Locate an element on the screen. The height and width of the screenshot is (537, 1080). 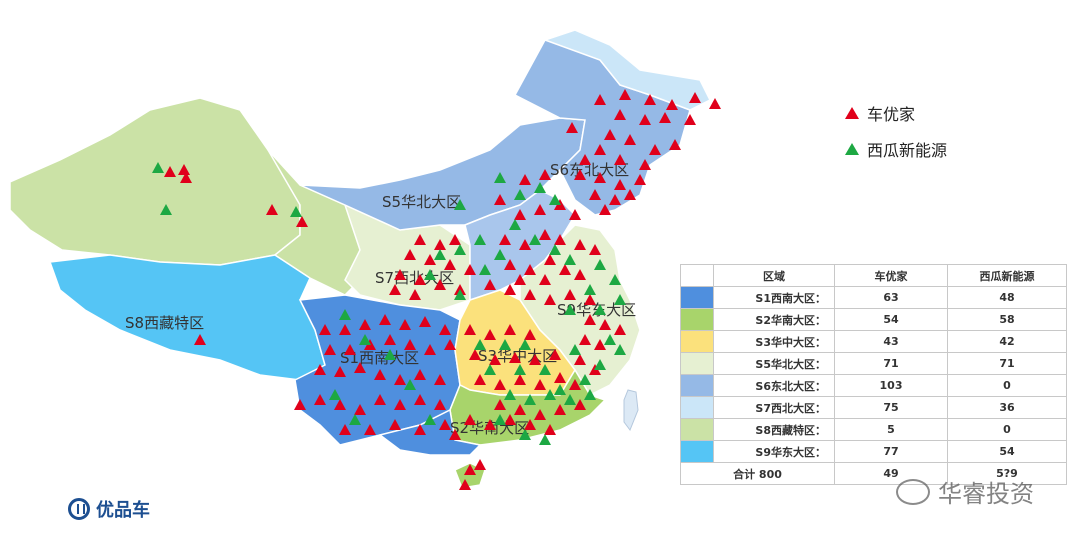
table-row: S8西藏特区： 5 0 is located at coordinates (873, 429).